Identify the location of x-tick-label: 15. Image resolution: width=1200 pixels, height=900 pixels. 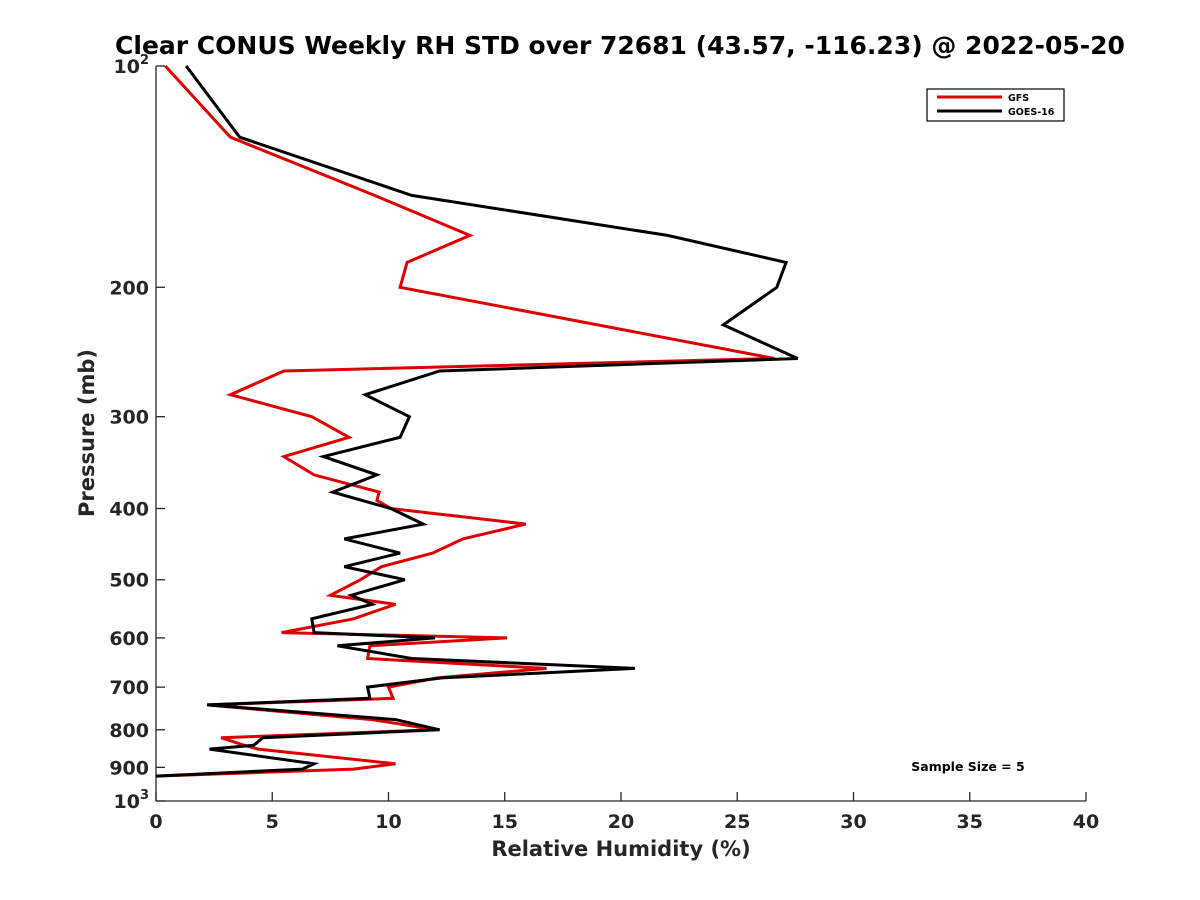
(505, 822).